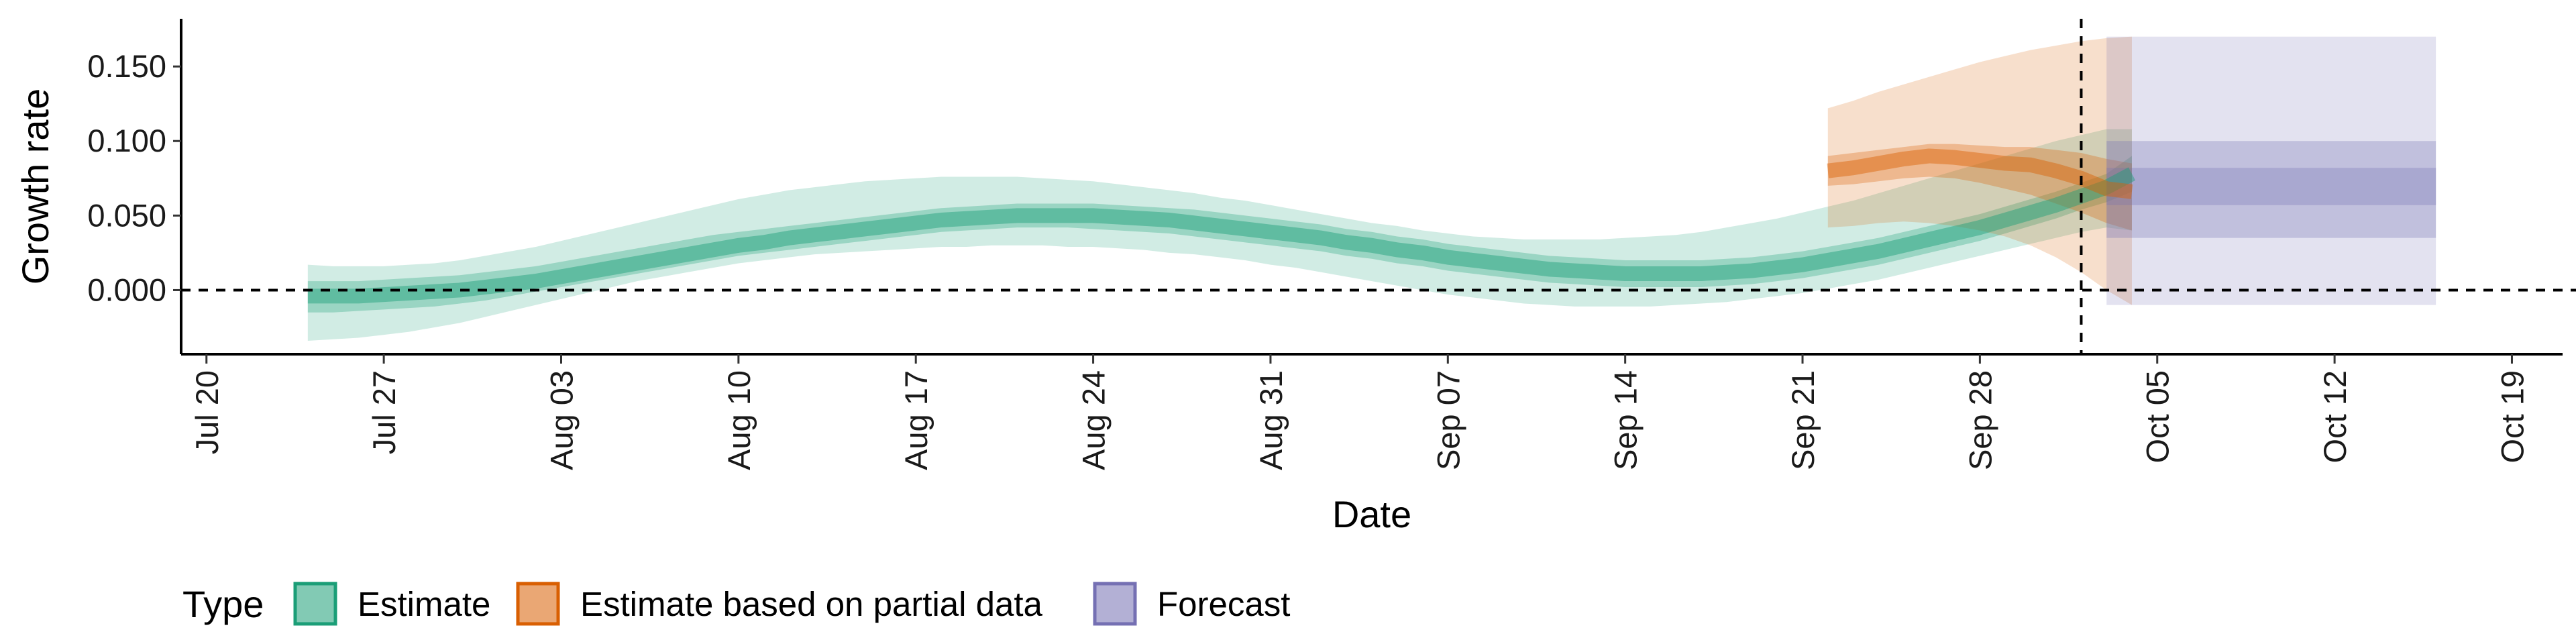 This screenshot has width=2576, height=644. What do you see at coordinates (916, 420) in the screenshot?
I see `x-tick-label: Aug 17` at bounding box center [916, 420].